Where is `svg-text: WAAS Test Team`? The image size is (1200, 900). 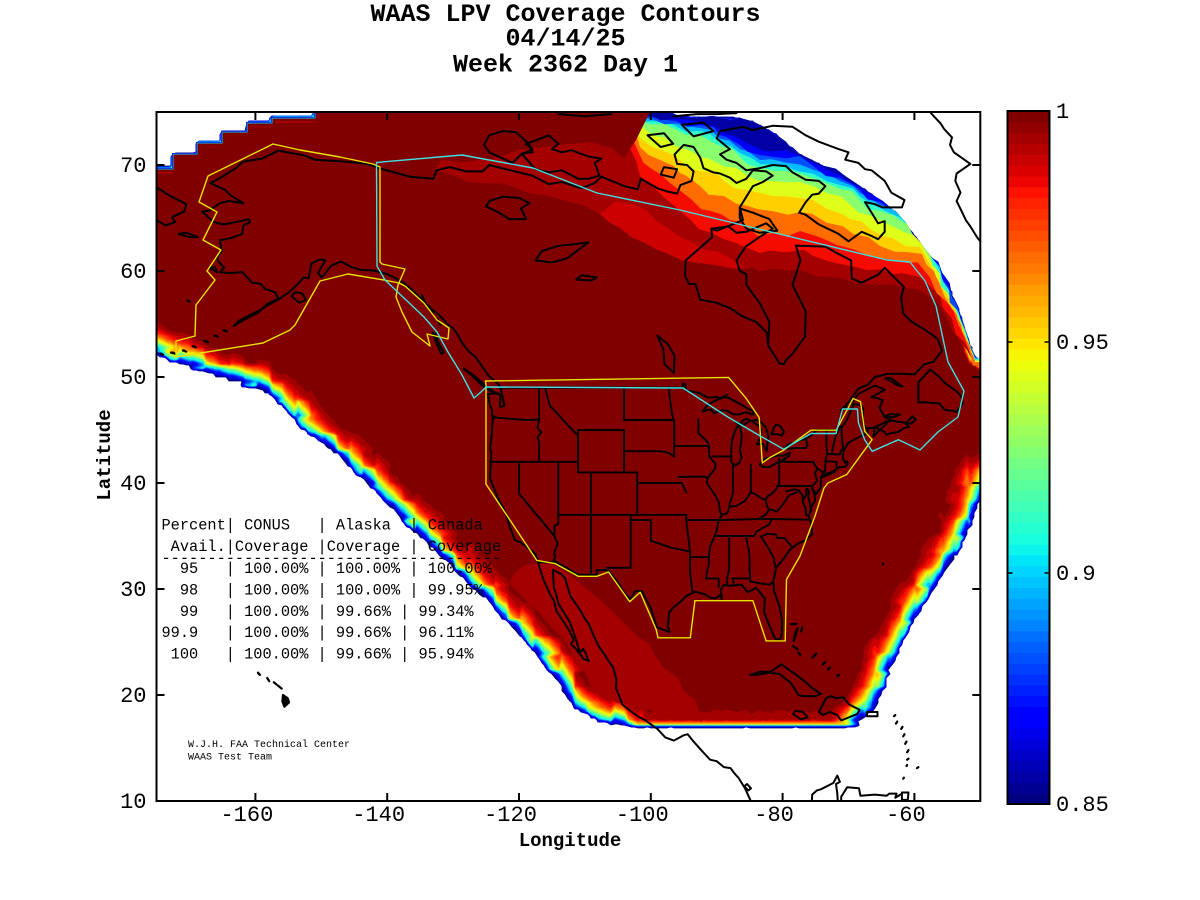
svg-text: WAAS Test Team is located at coordinates (230, 758).